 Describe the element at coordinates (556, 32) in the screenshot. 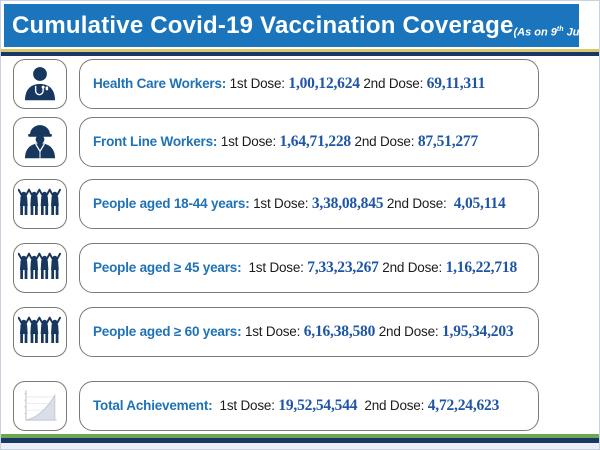

I see `as-on-date: (As on 9th June '21)` at that location.